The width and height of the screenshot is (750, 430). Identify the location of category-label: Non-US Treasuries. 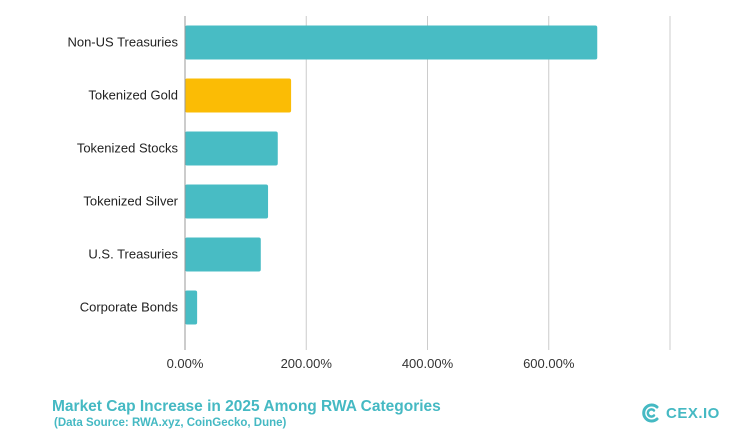
(122, 42).